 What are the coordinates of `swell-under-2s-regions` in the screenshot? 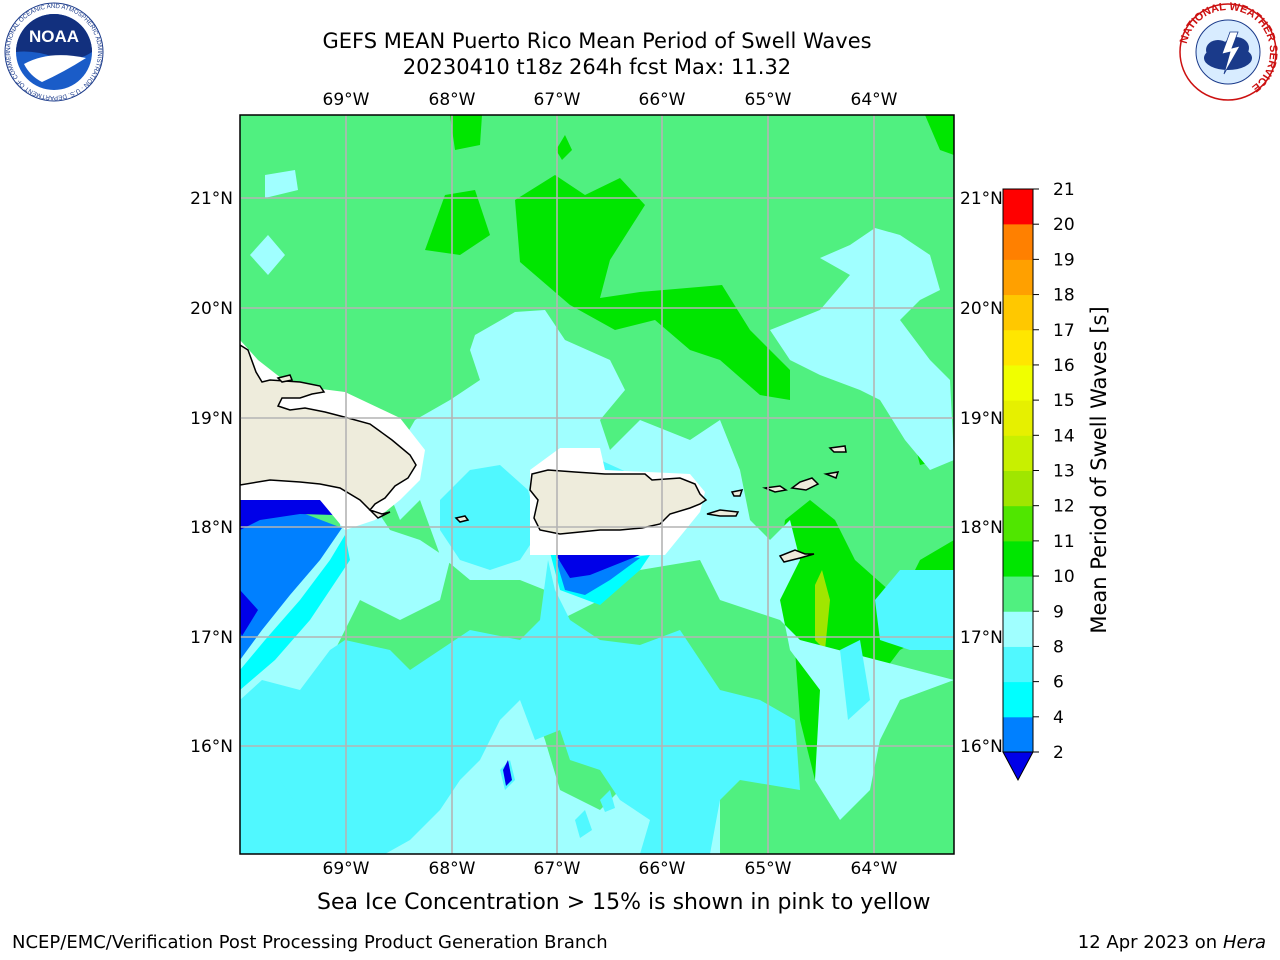 It's located at (440, 643).